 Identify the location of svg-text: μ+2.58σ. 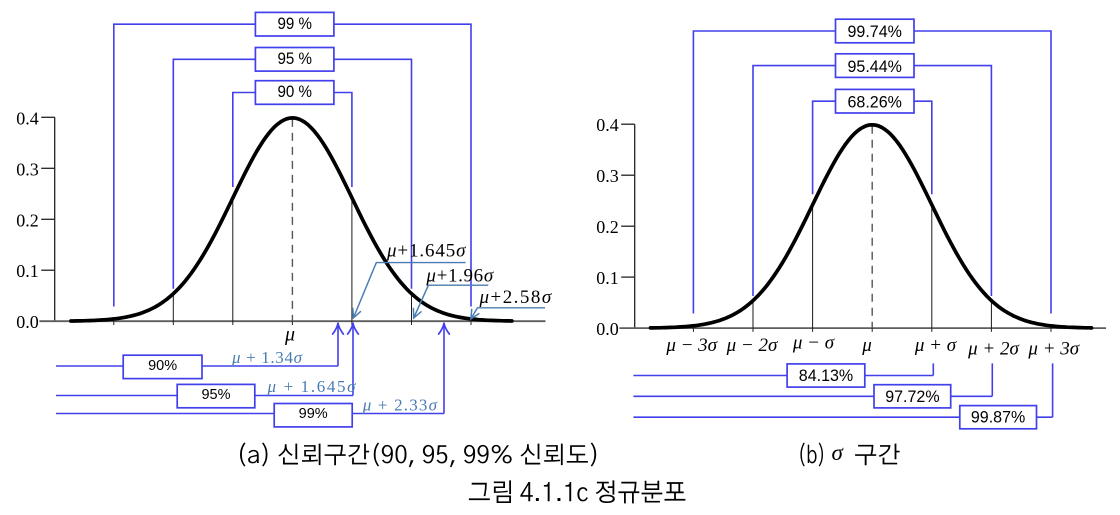
(515, 297).